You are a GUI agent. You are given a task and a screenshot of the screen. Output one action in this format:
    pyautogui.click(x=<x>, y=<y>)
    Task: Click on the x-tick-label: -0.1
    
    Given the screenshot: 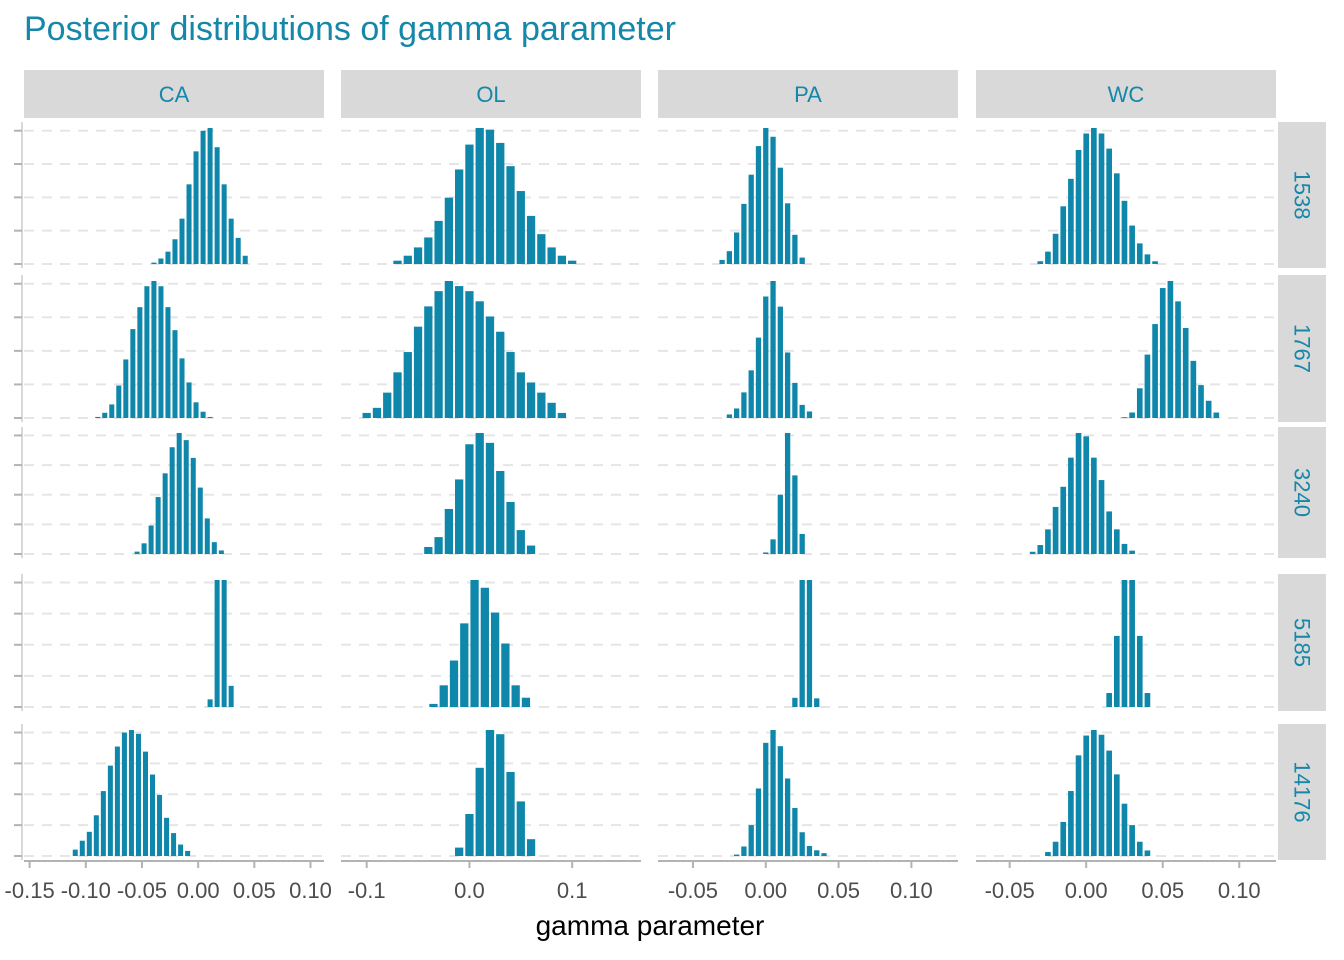 What is the action you would take?
    pyautogui.click(x=367, y=890)
    